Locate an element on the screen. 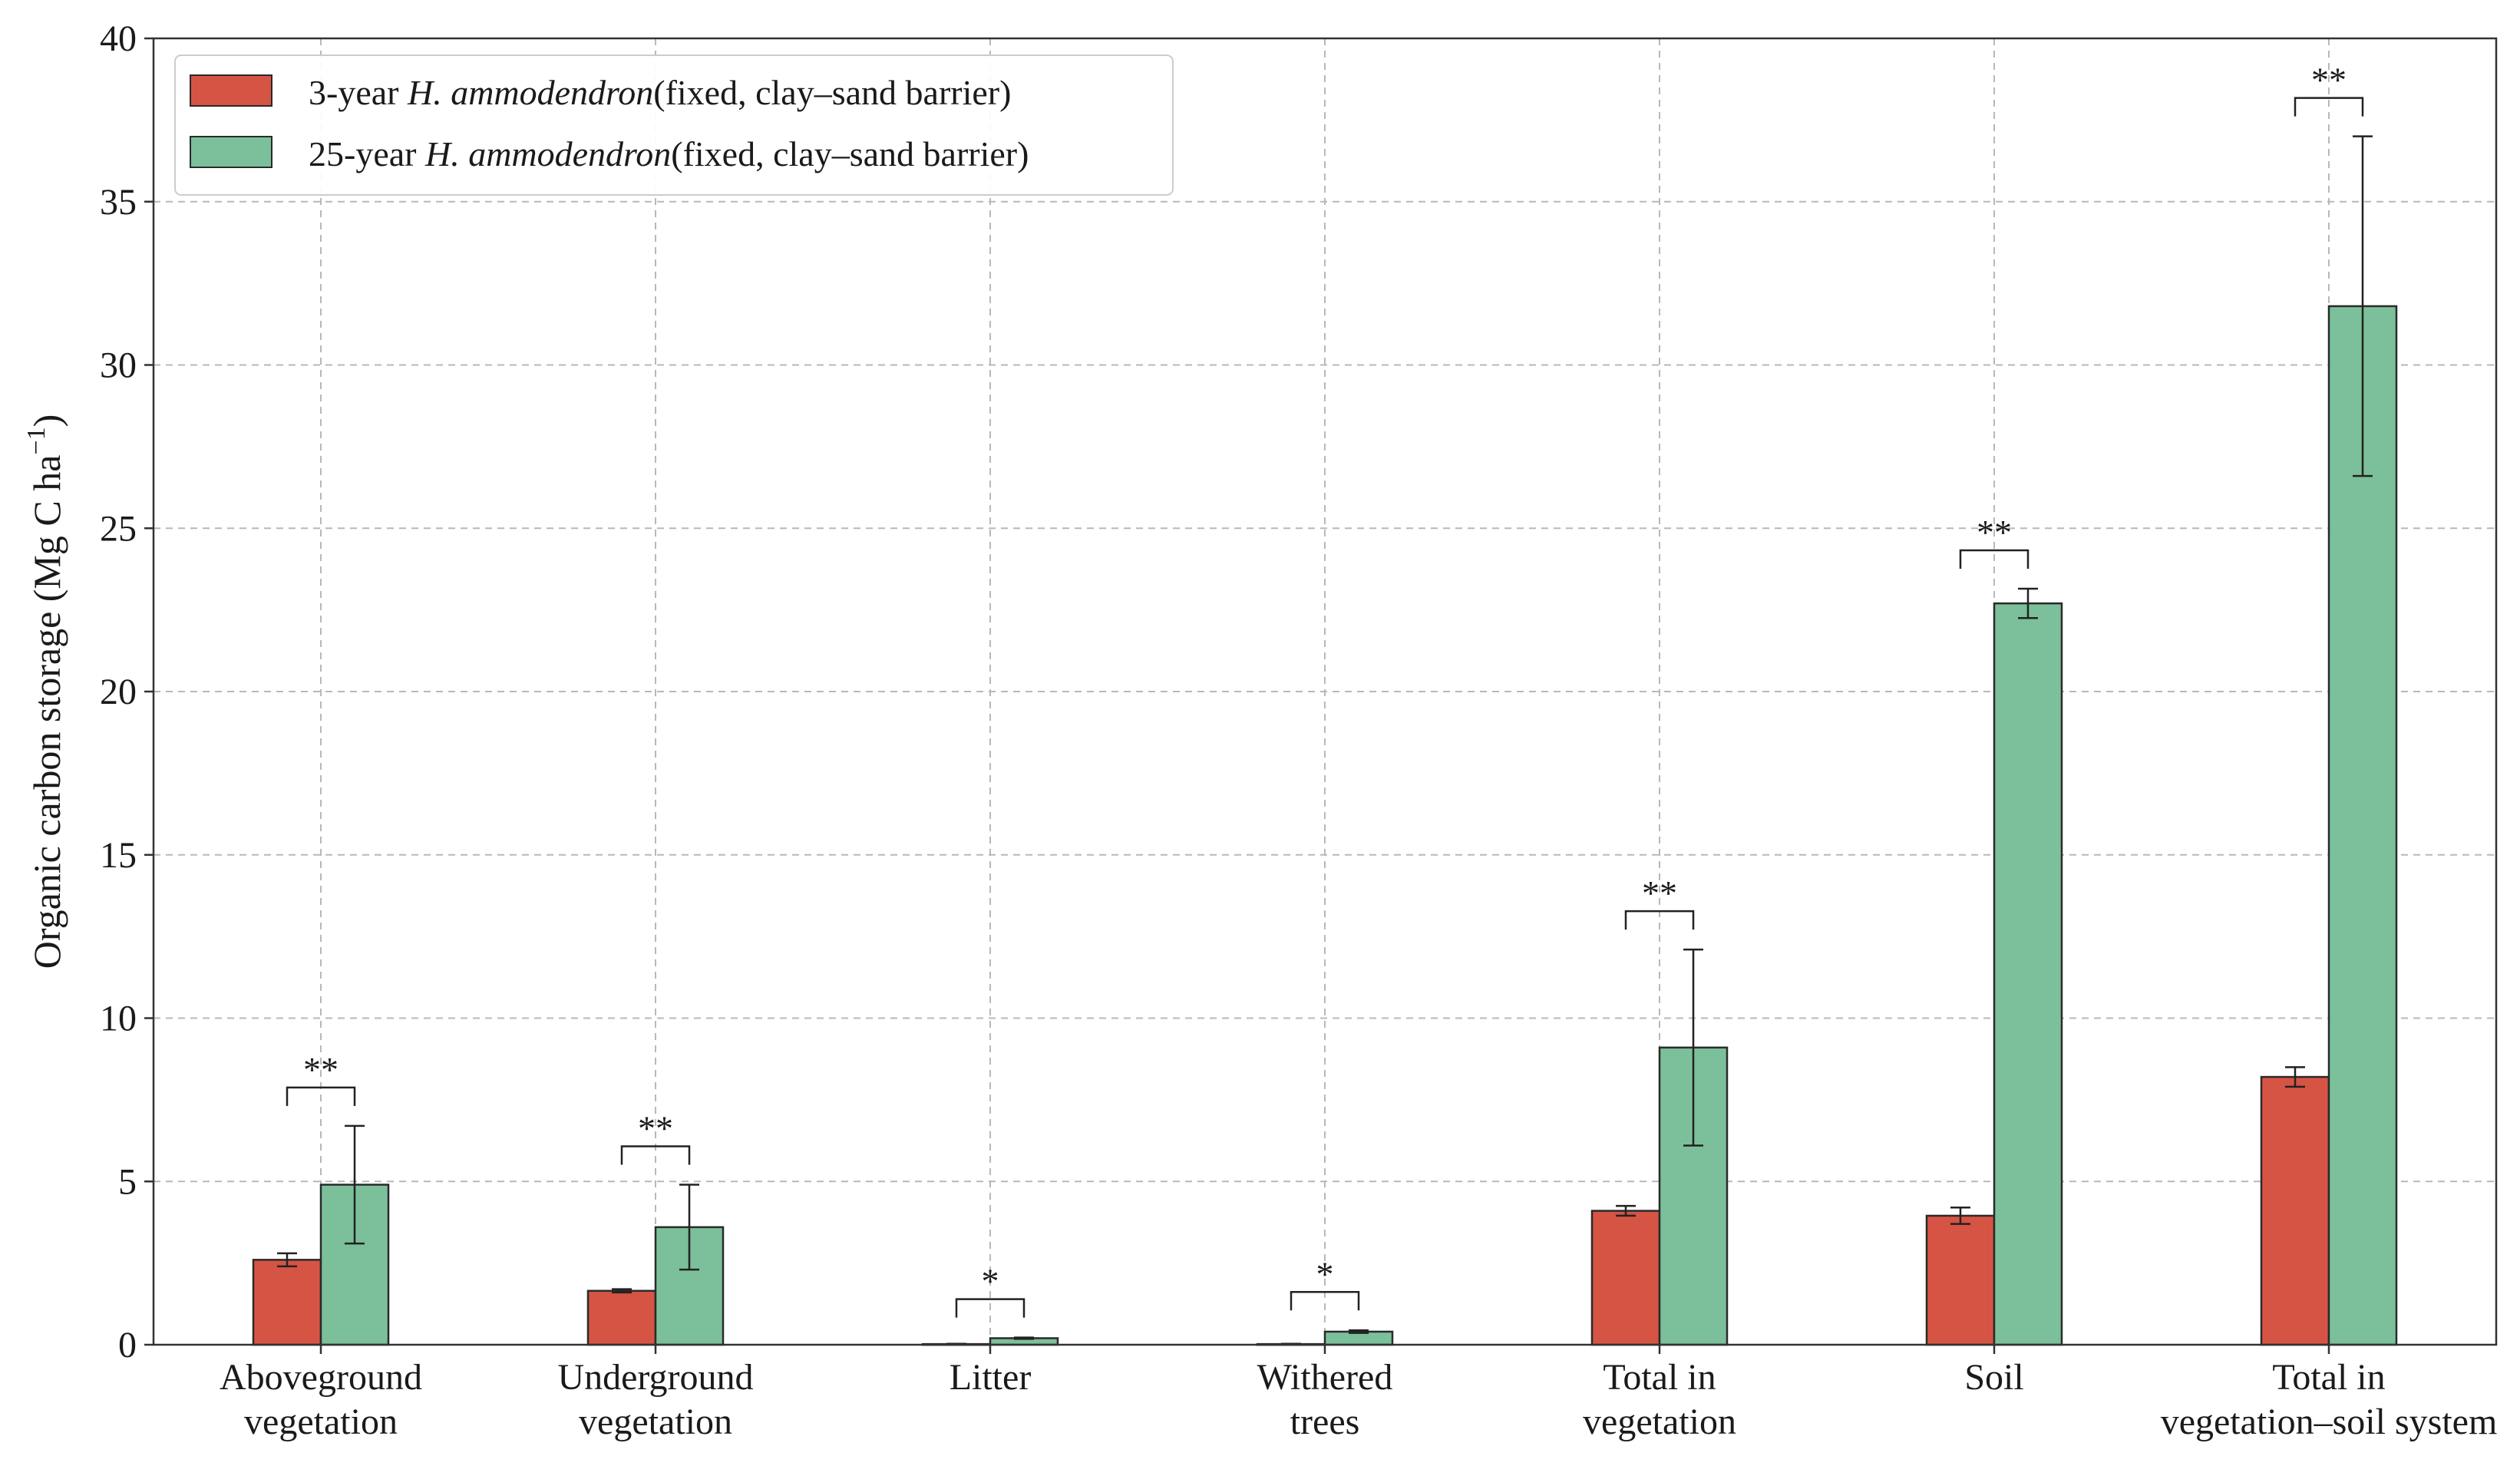 Image resolution: width=2520 pixels, height=1466 pixels. legend-label-3-year-suffix: (fixed, clay–sand barrier) is located at coordinates (832, 92).